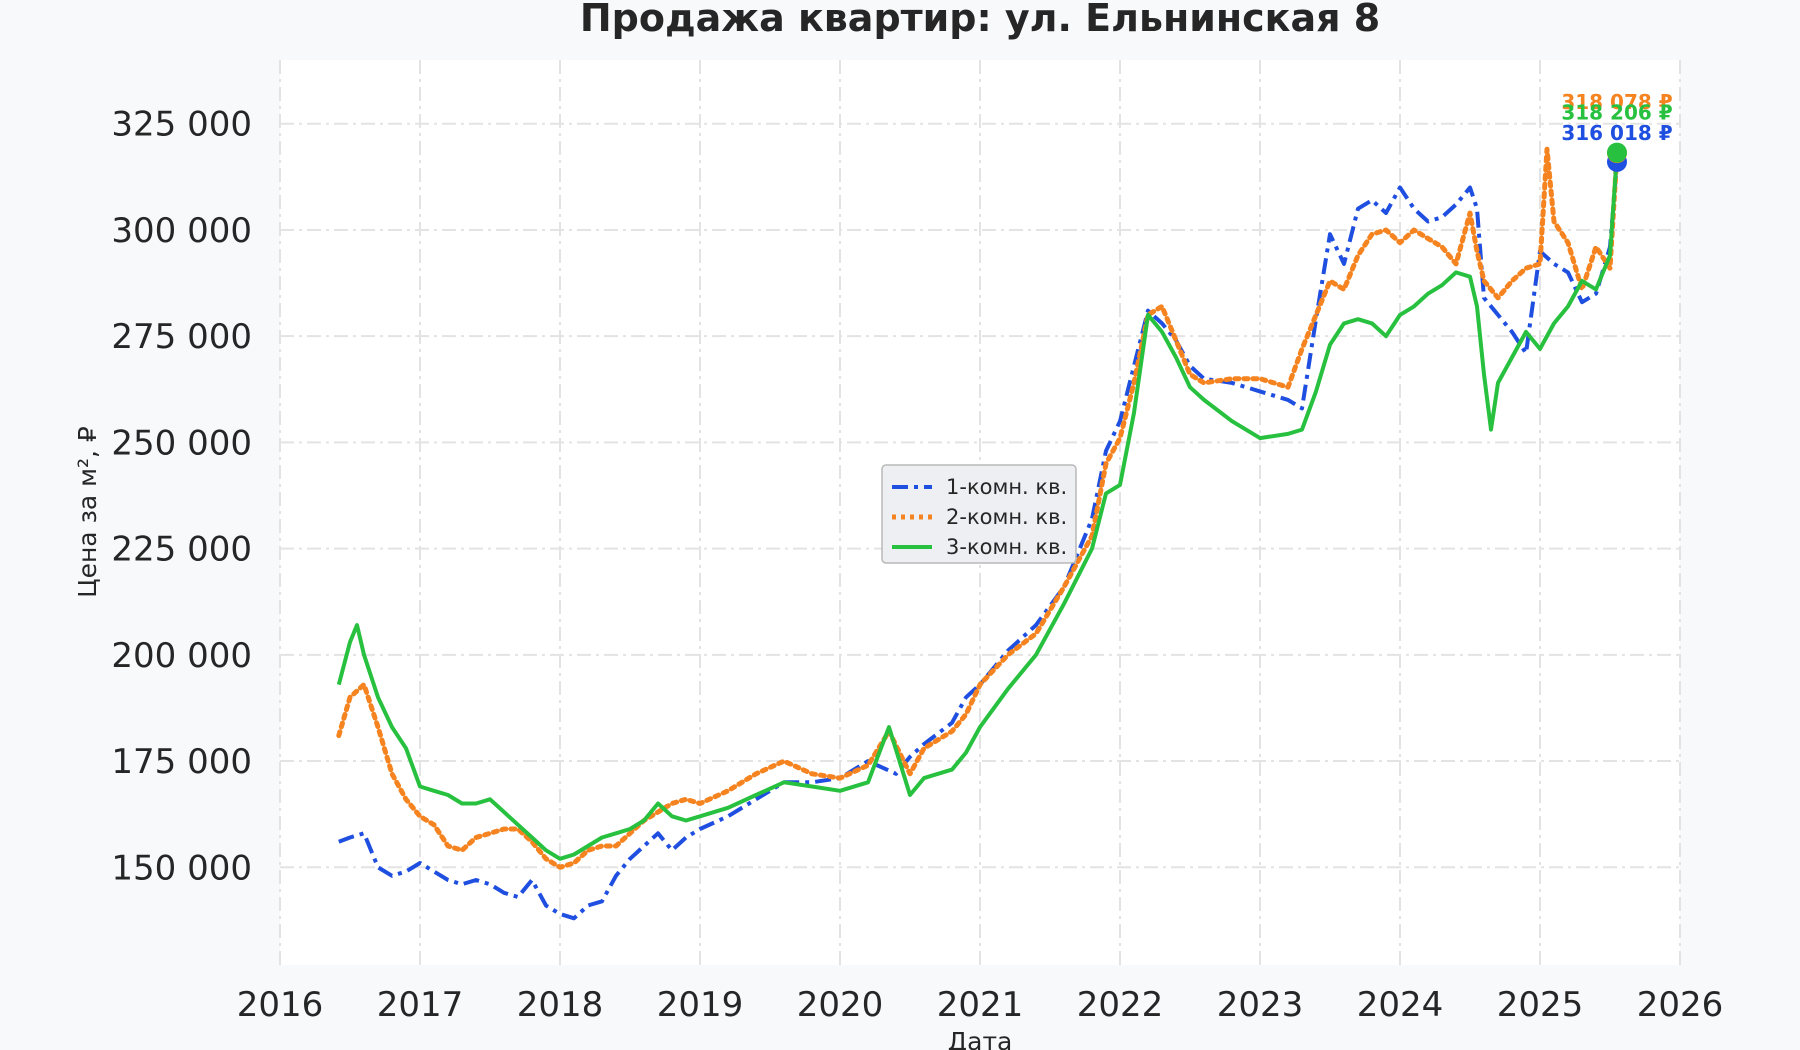 The width and height of the screenshot is (1800, 1050). What do you see at coordinates (1540, 1005) in the screenshot?
I see `x-tick-label: 2025` at bounding box center [1540, 1005].